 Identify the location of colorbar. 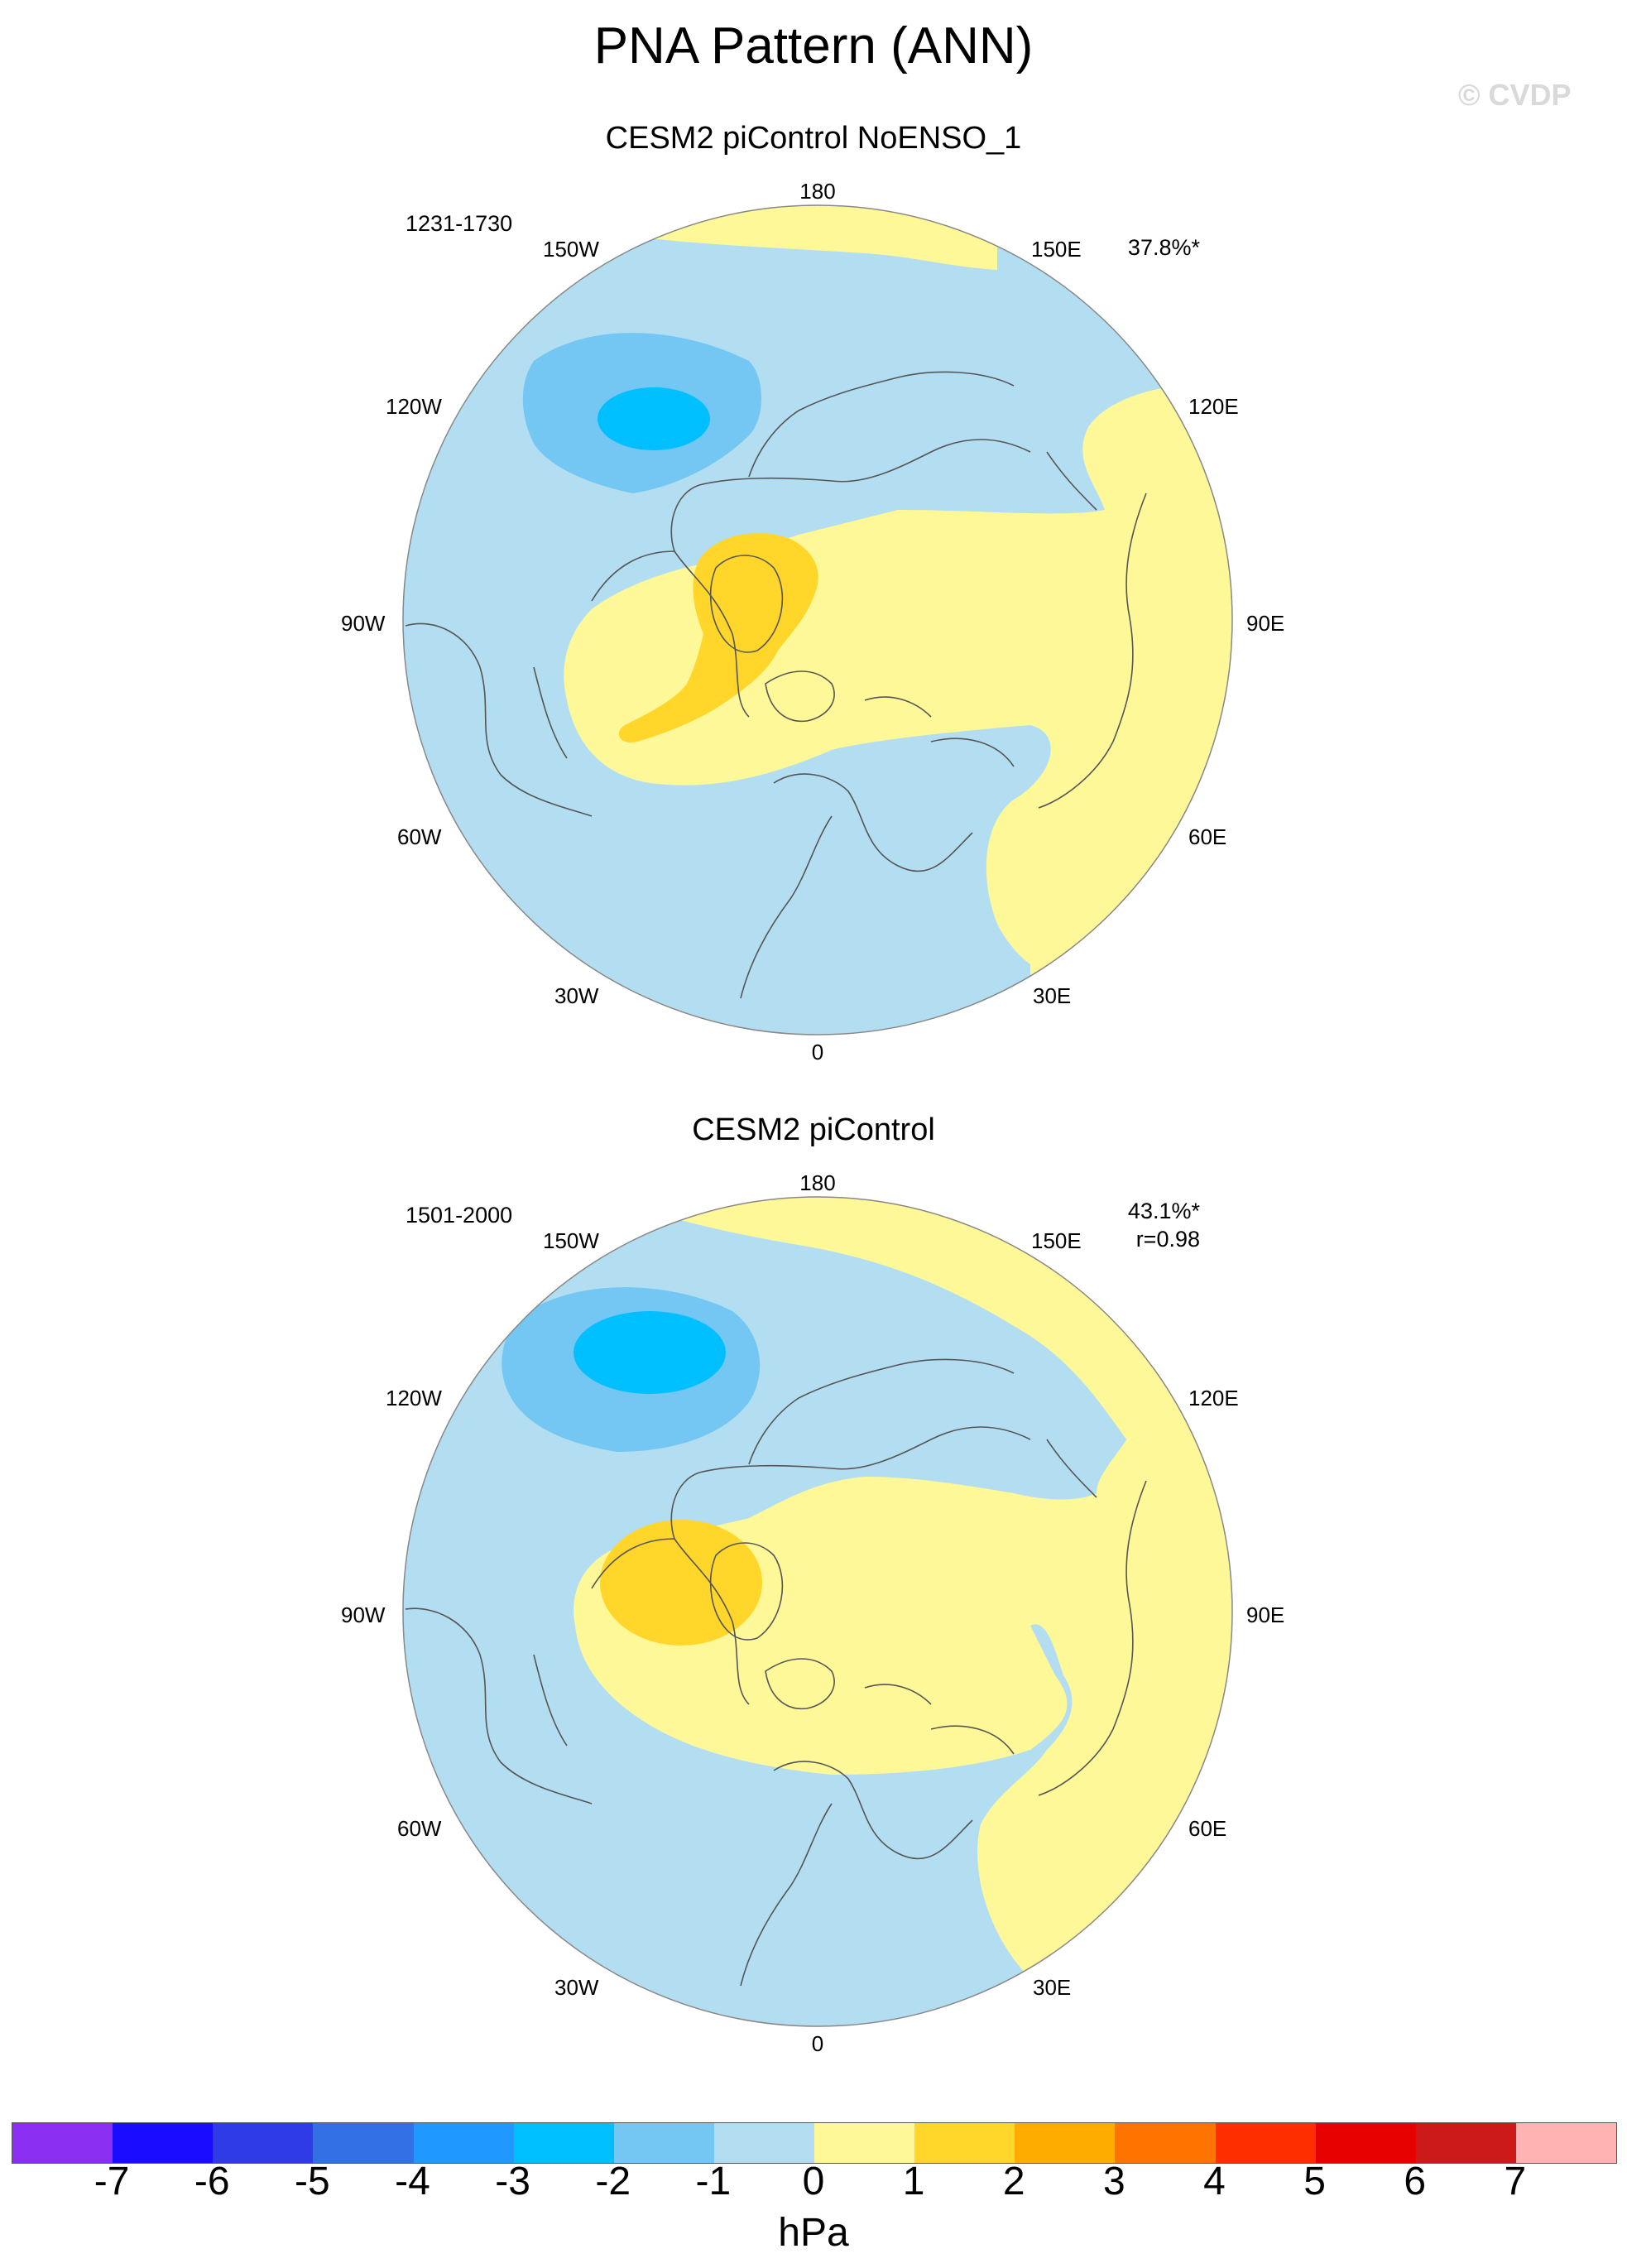
(814, 2143).